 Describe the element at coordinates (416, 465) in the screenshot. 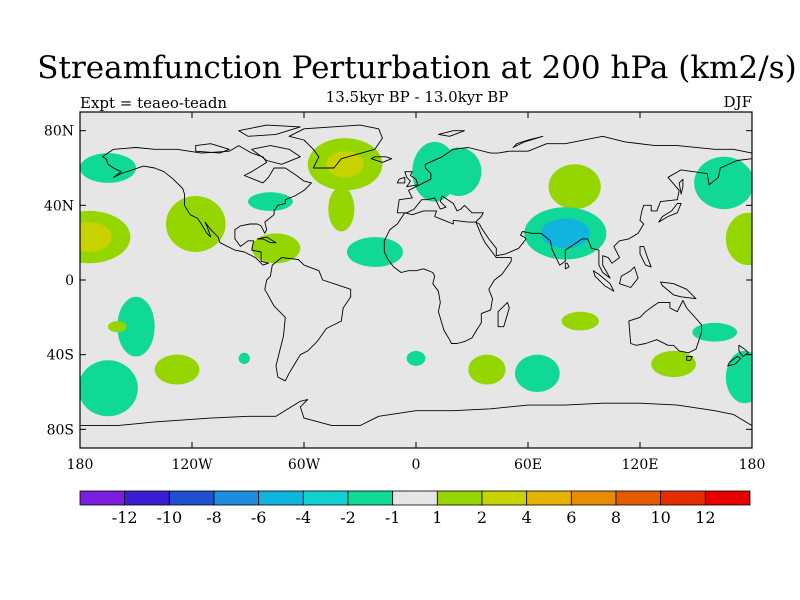

I see `x-tick-label: 0` at that location.